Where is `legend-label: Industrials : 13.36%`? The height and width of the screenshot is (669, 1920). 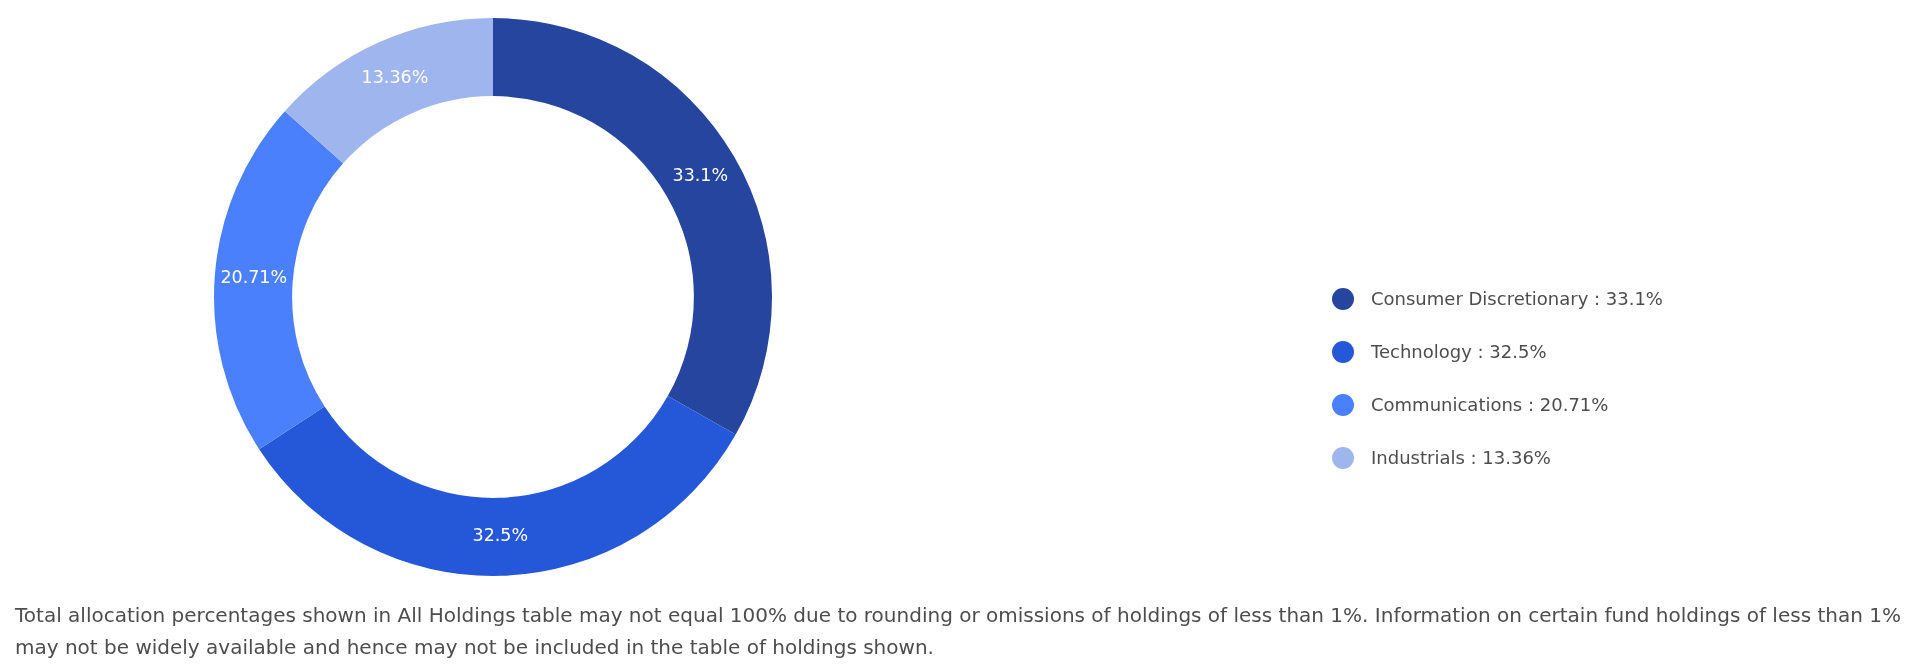 legend-label: Industrials : 13.36% is located at coordinates (1461, 457).